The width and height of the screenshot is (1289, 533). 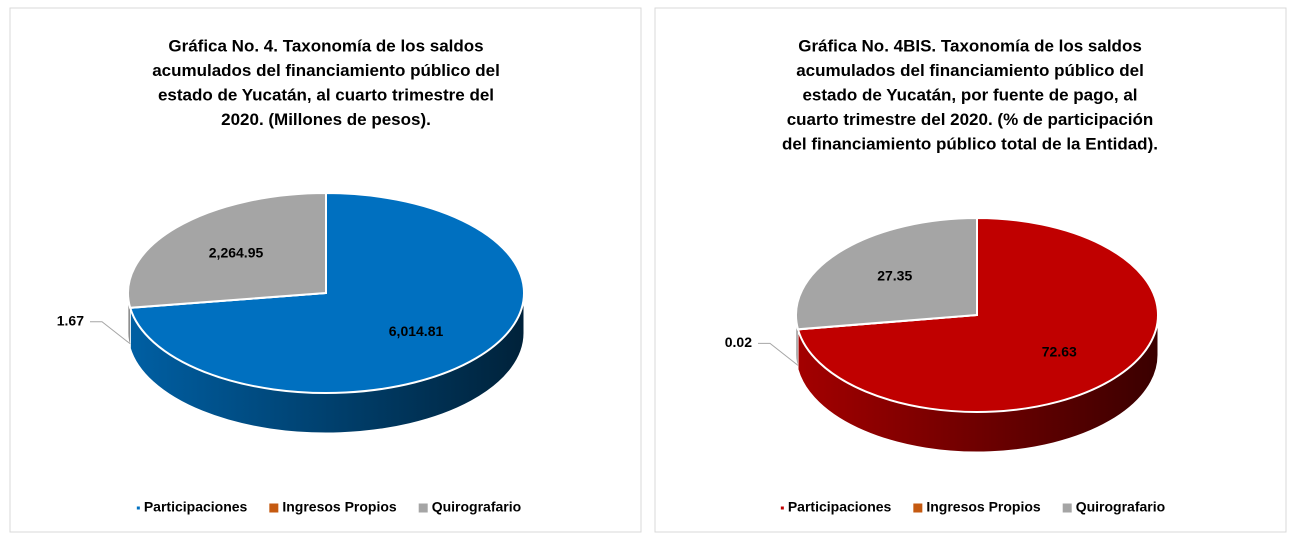 What do you see at coordinates (70, 320) in the screenshot?
I see `data-label: 1.67` at bounding box center [70, 320].